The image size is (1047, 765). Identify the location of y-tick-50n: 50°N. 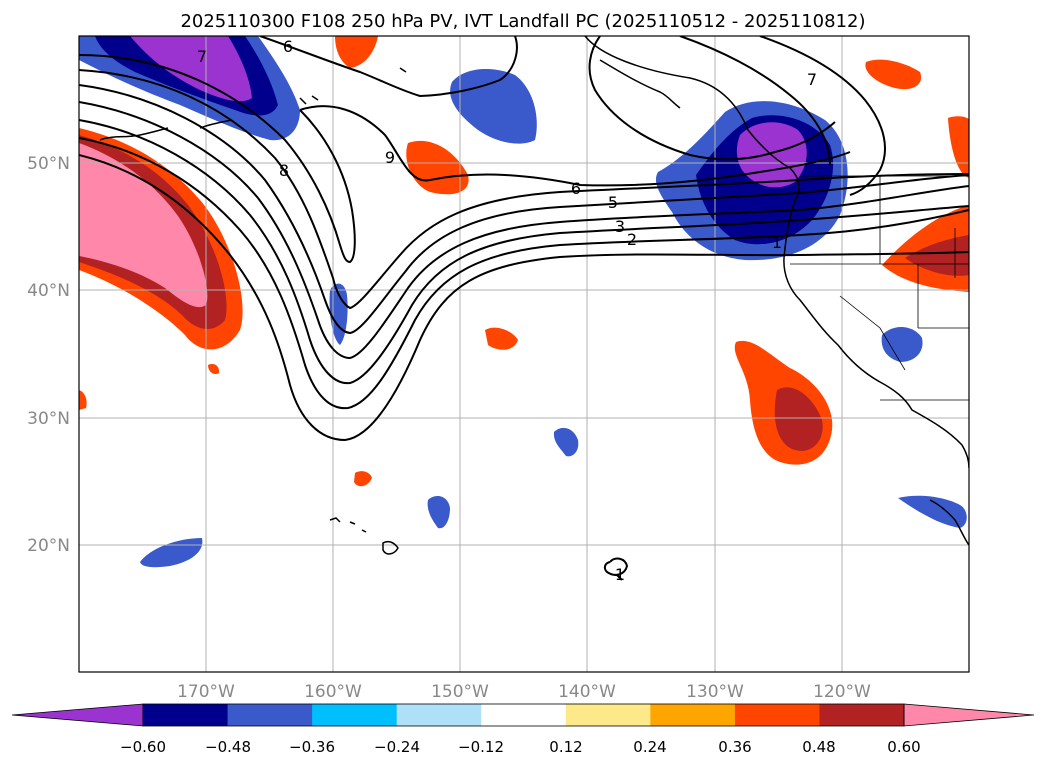
(48, 164).